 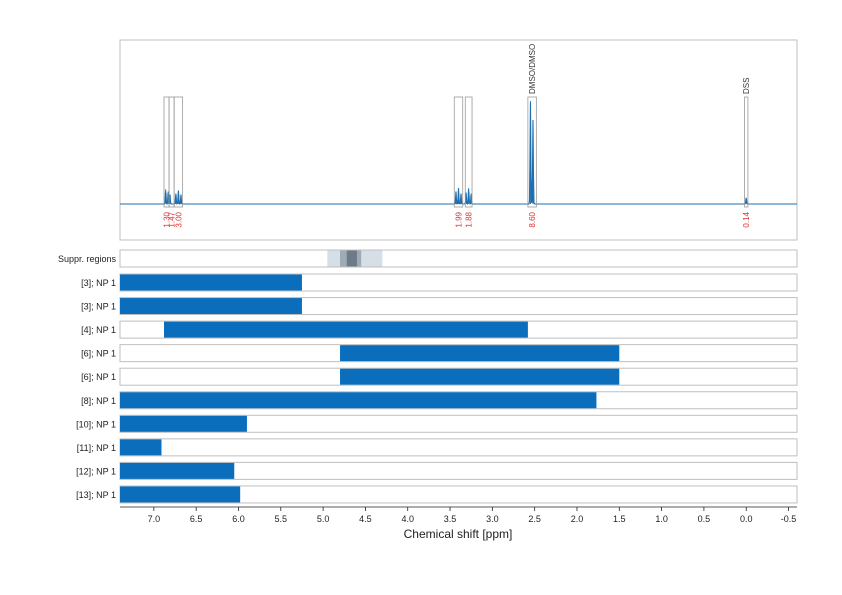 I want to click on range-row-label: [8]; NP 1, so click(x=98, y=401).